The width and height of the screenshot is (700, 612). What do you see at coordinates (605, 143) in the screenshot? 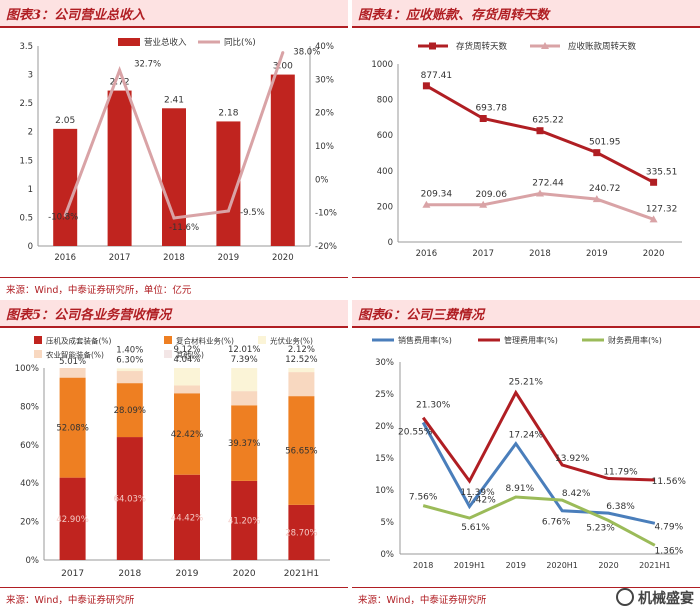
I see `line-data-label: 501.95` at bounding box center [605, 143].